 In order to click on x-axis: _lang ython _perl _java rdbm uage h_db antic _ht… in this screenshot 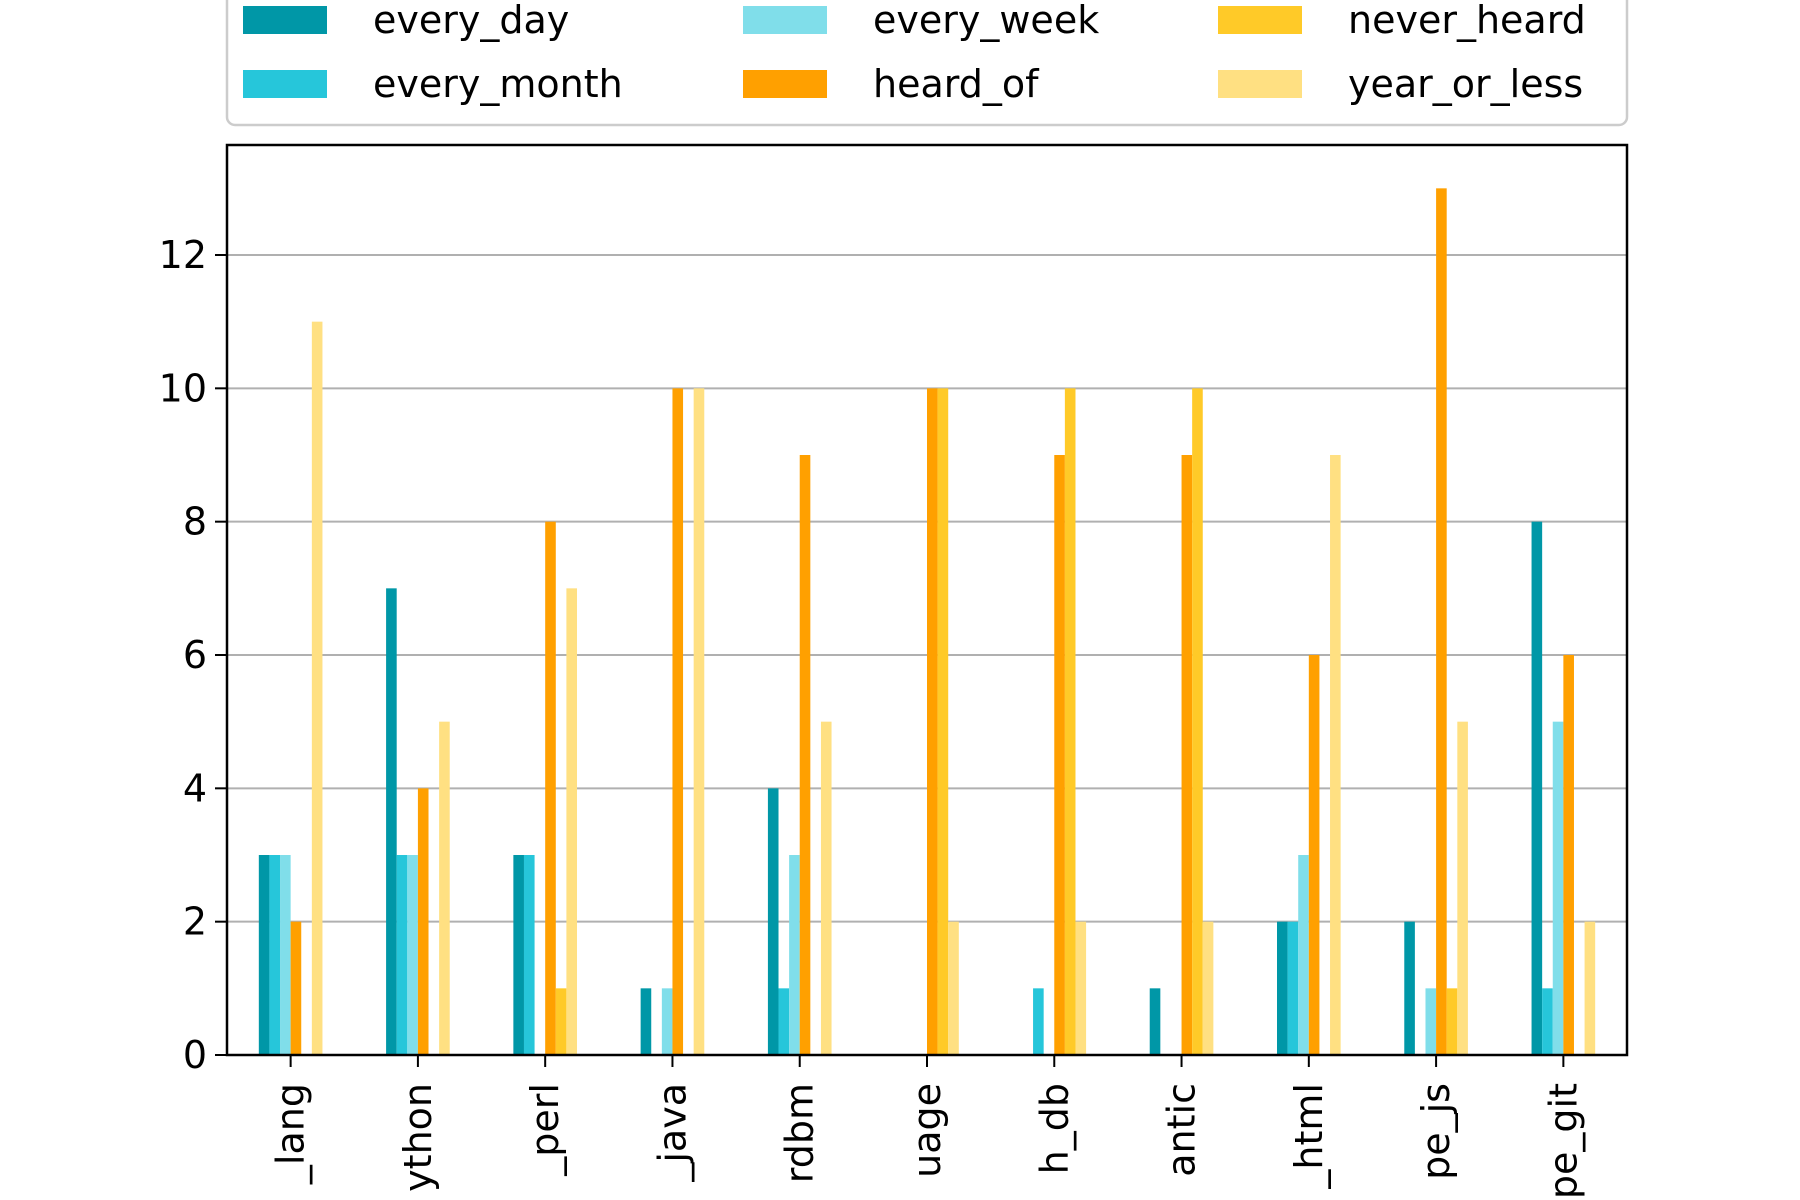, I will do `click(927, 1127)`.